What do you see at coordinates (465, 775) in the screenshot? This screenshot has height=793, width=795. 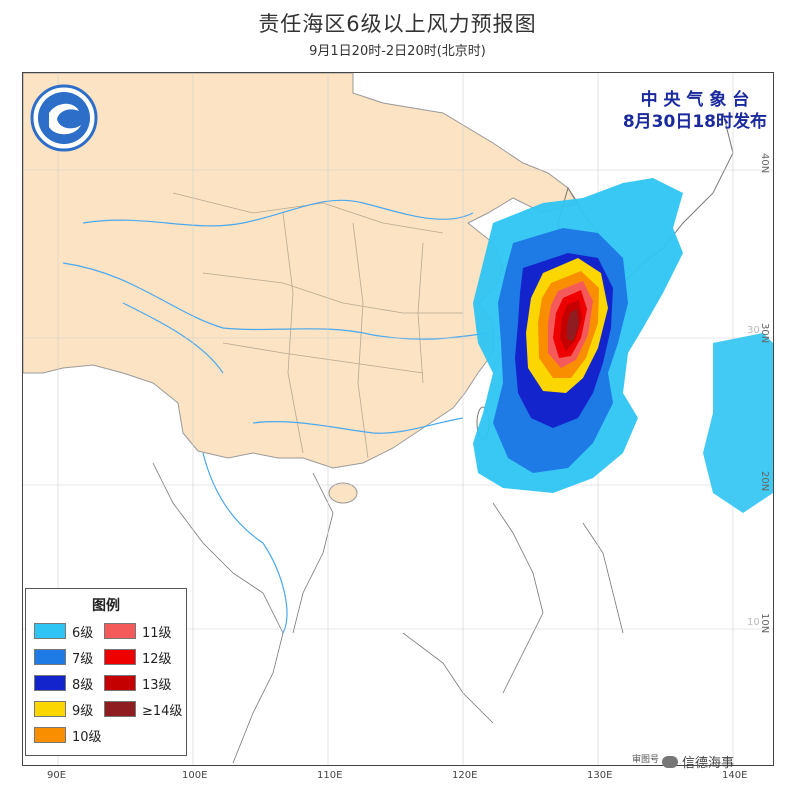 I see `lon-label-120e: 120E` at bounding box center [465, 775].